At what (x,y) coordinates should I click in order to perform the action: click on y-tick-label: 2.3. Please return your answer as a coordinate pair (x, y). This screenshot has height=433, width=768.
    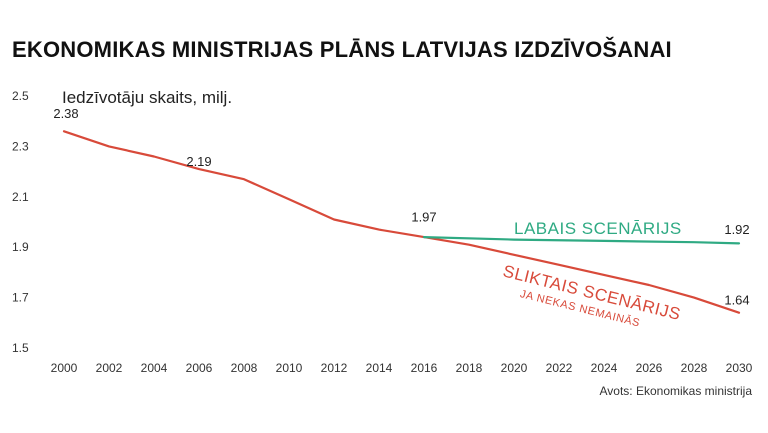
    Looking at the image, I should click on (20, 146).